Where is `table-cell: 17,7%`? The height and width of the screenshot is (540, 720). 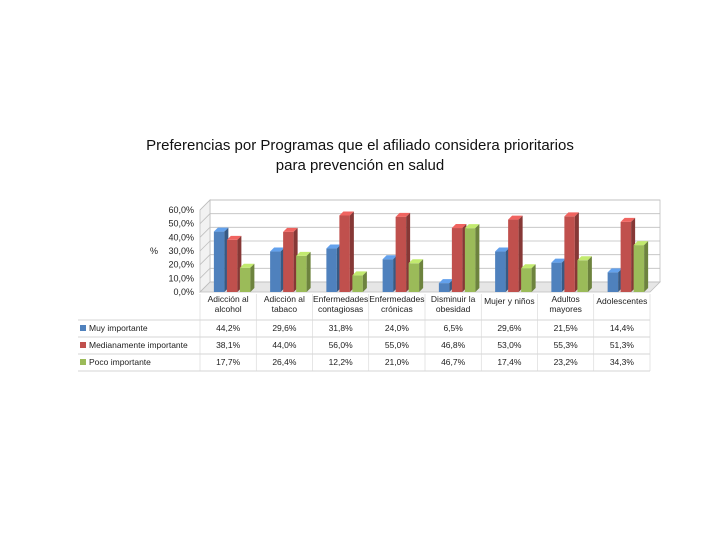 table-cell: 17,7% is located at coordinates (228, 362).